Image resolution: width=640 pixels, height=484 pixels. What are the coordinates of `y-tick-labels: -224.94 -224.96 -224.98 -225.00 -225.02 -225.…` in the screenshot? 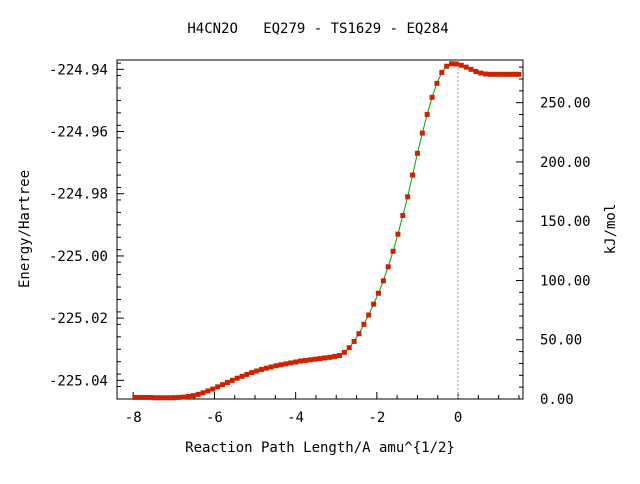 It's located at (78, 225).